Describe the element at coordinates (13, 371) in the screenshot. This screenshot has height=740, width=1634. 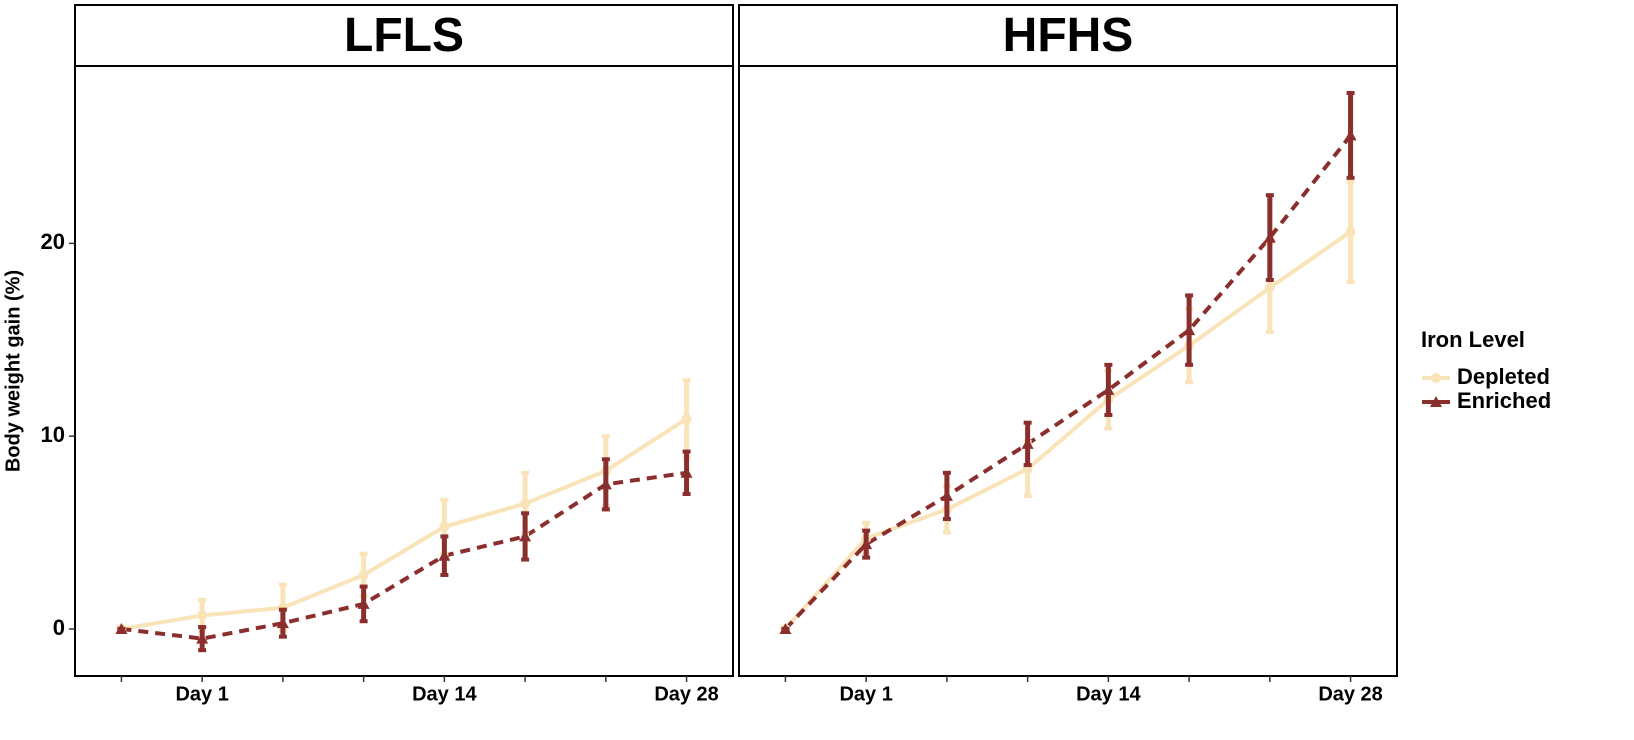
I see `y-axis-label: Body weight gain (%)` at that location.